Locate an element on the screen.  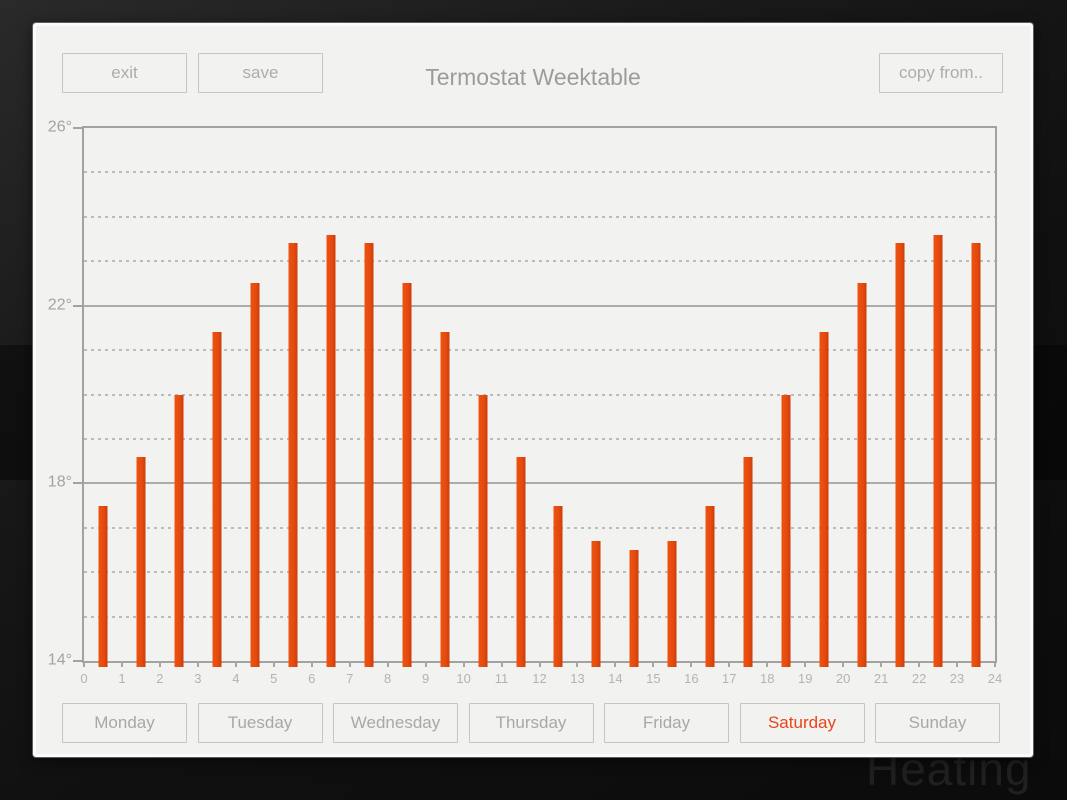
y-axis-label-14: 14° is located at coordinates (59, 660).